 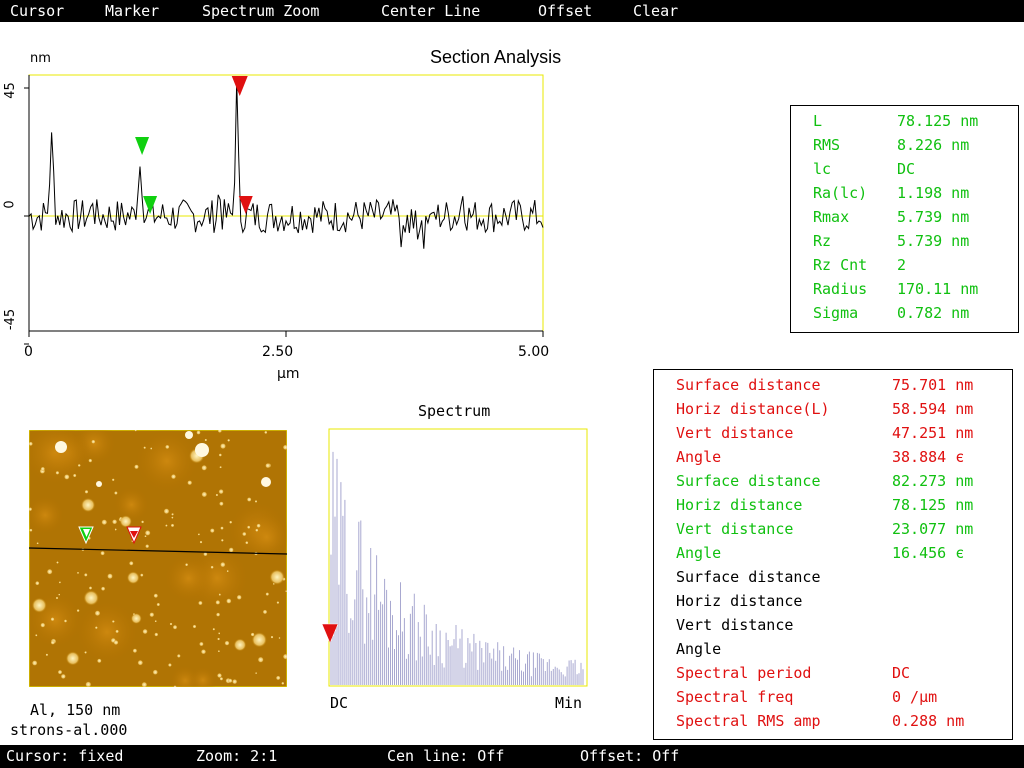 I want to click on measurement-label: Spectral period, so click(x=744, y=673).